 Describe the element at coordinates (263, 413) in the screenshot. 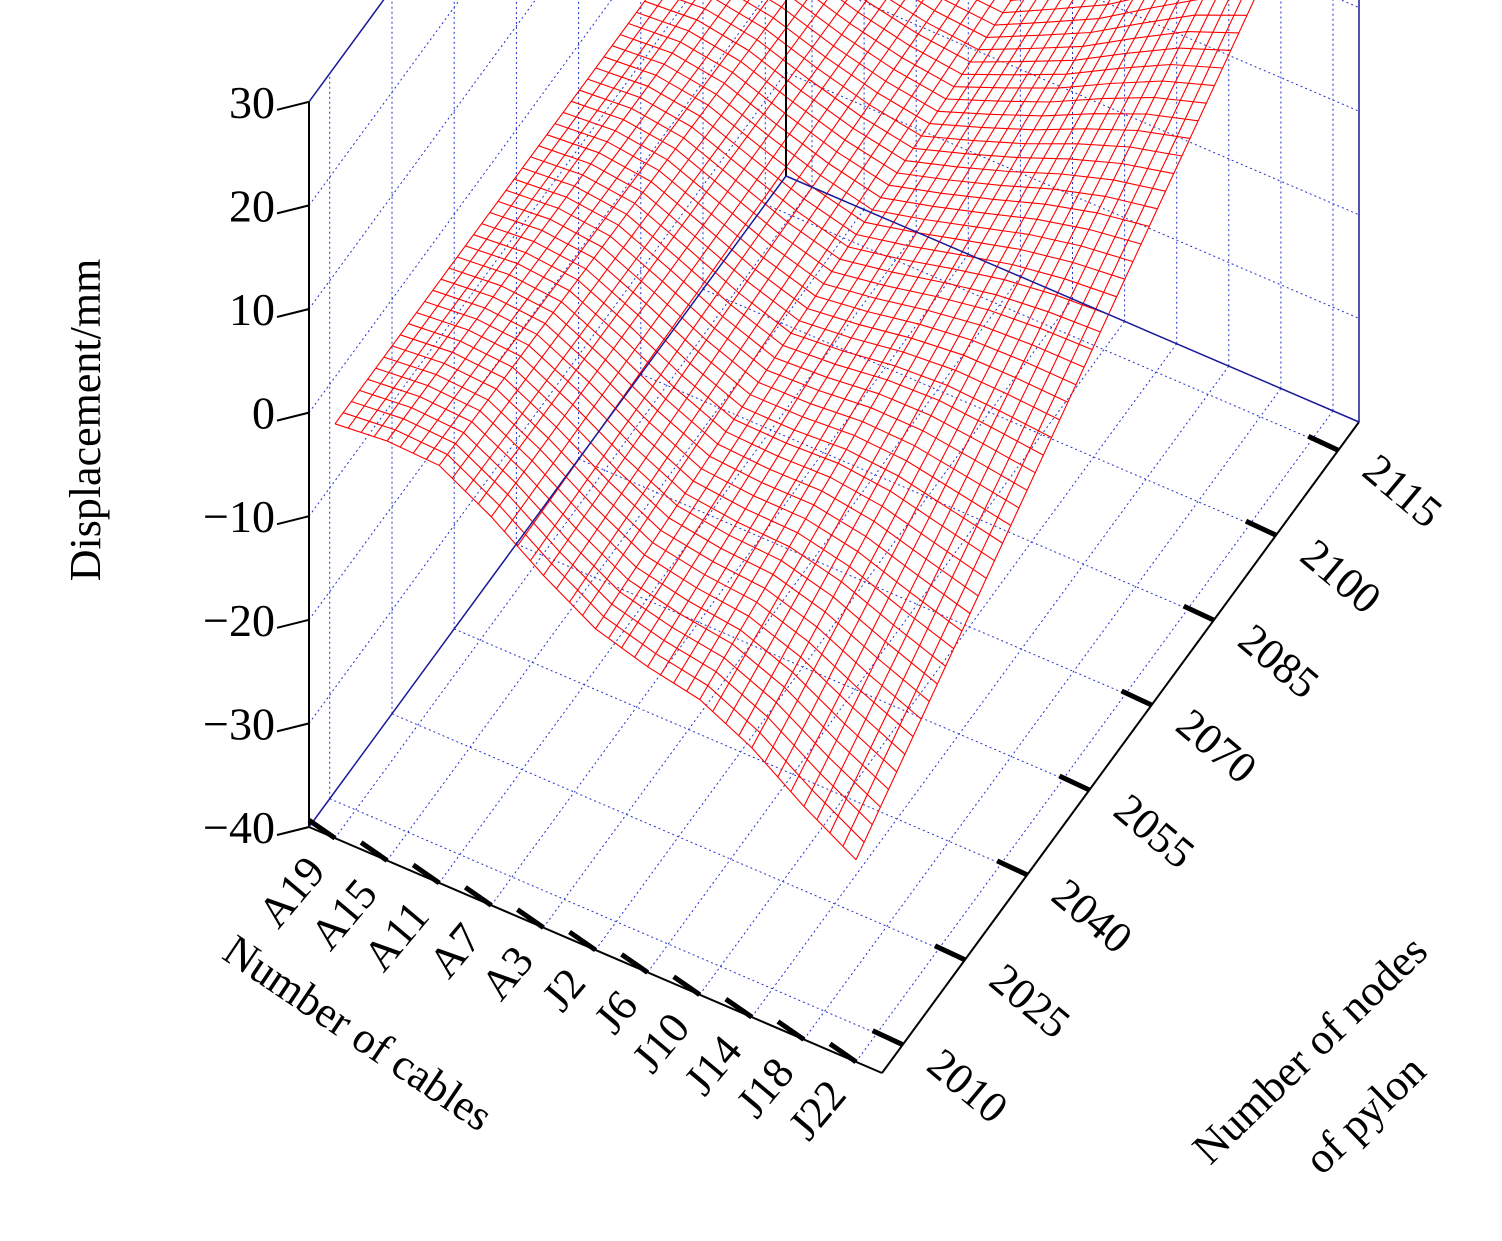

I see `z-tick-label: 0` at that location.